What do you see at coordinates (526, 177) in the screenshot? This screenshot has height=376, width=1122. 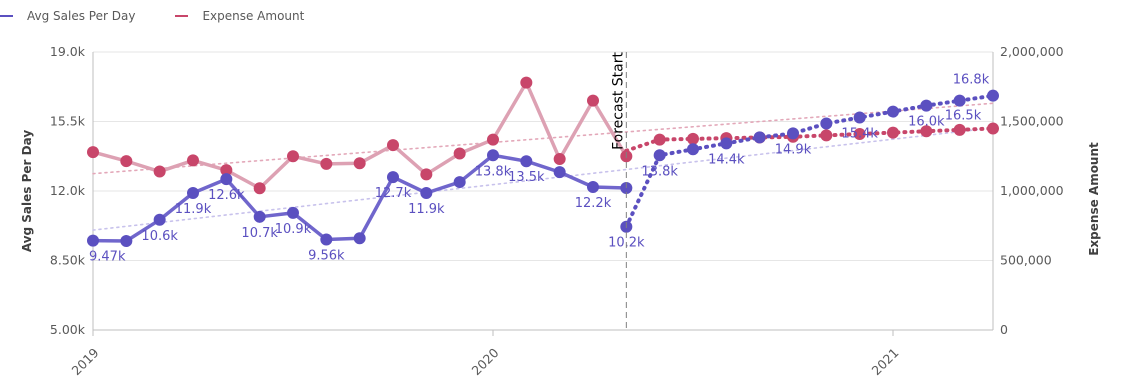 I see `avg-sales-data-label: 13.5k` at bounding box center [526, 177].